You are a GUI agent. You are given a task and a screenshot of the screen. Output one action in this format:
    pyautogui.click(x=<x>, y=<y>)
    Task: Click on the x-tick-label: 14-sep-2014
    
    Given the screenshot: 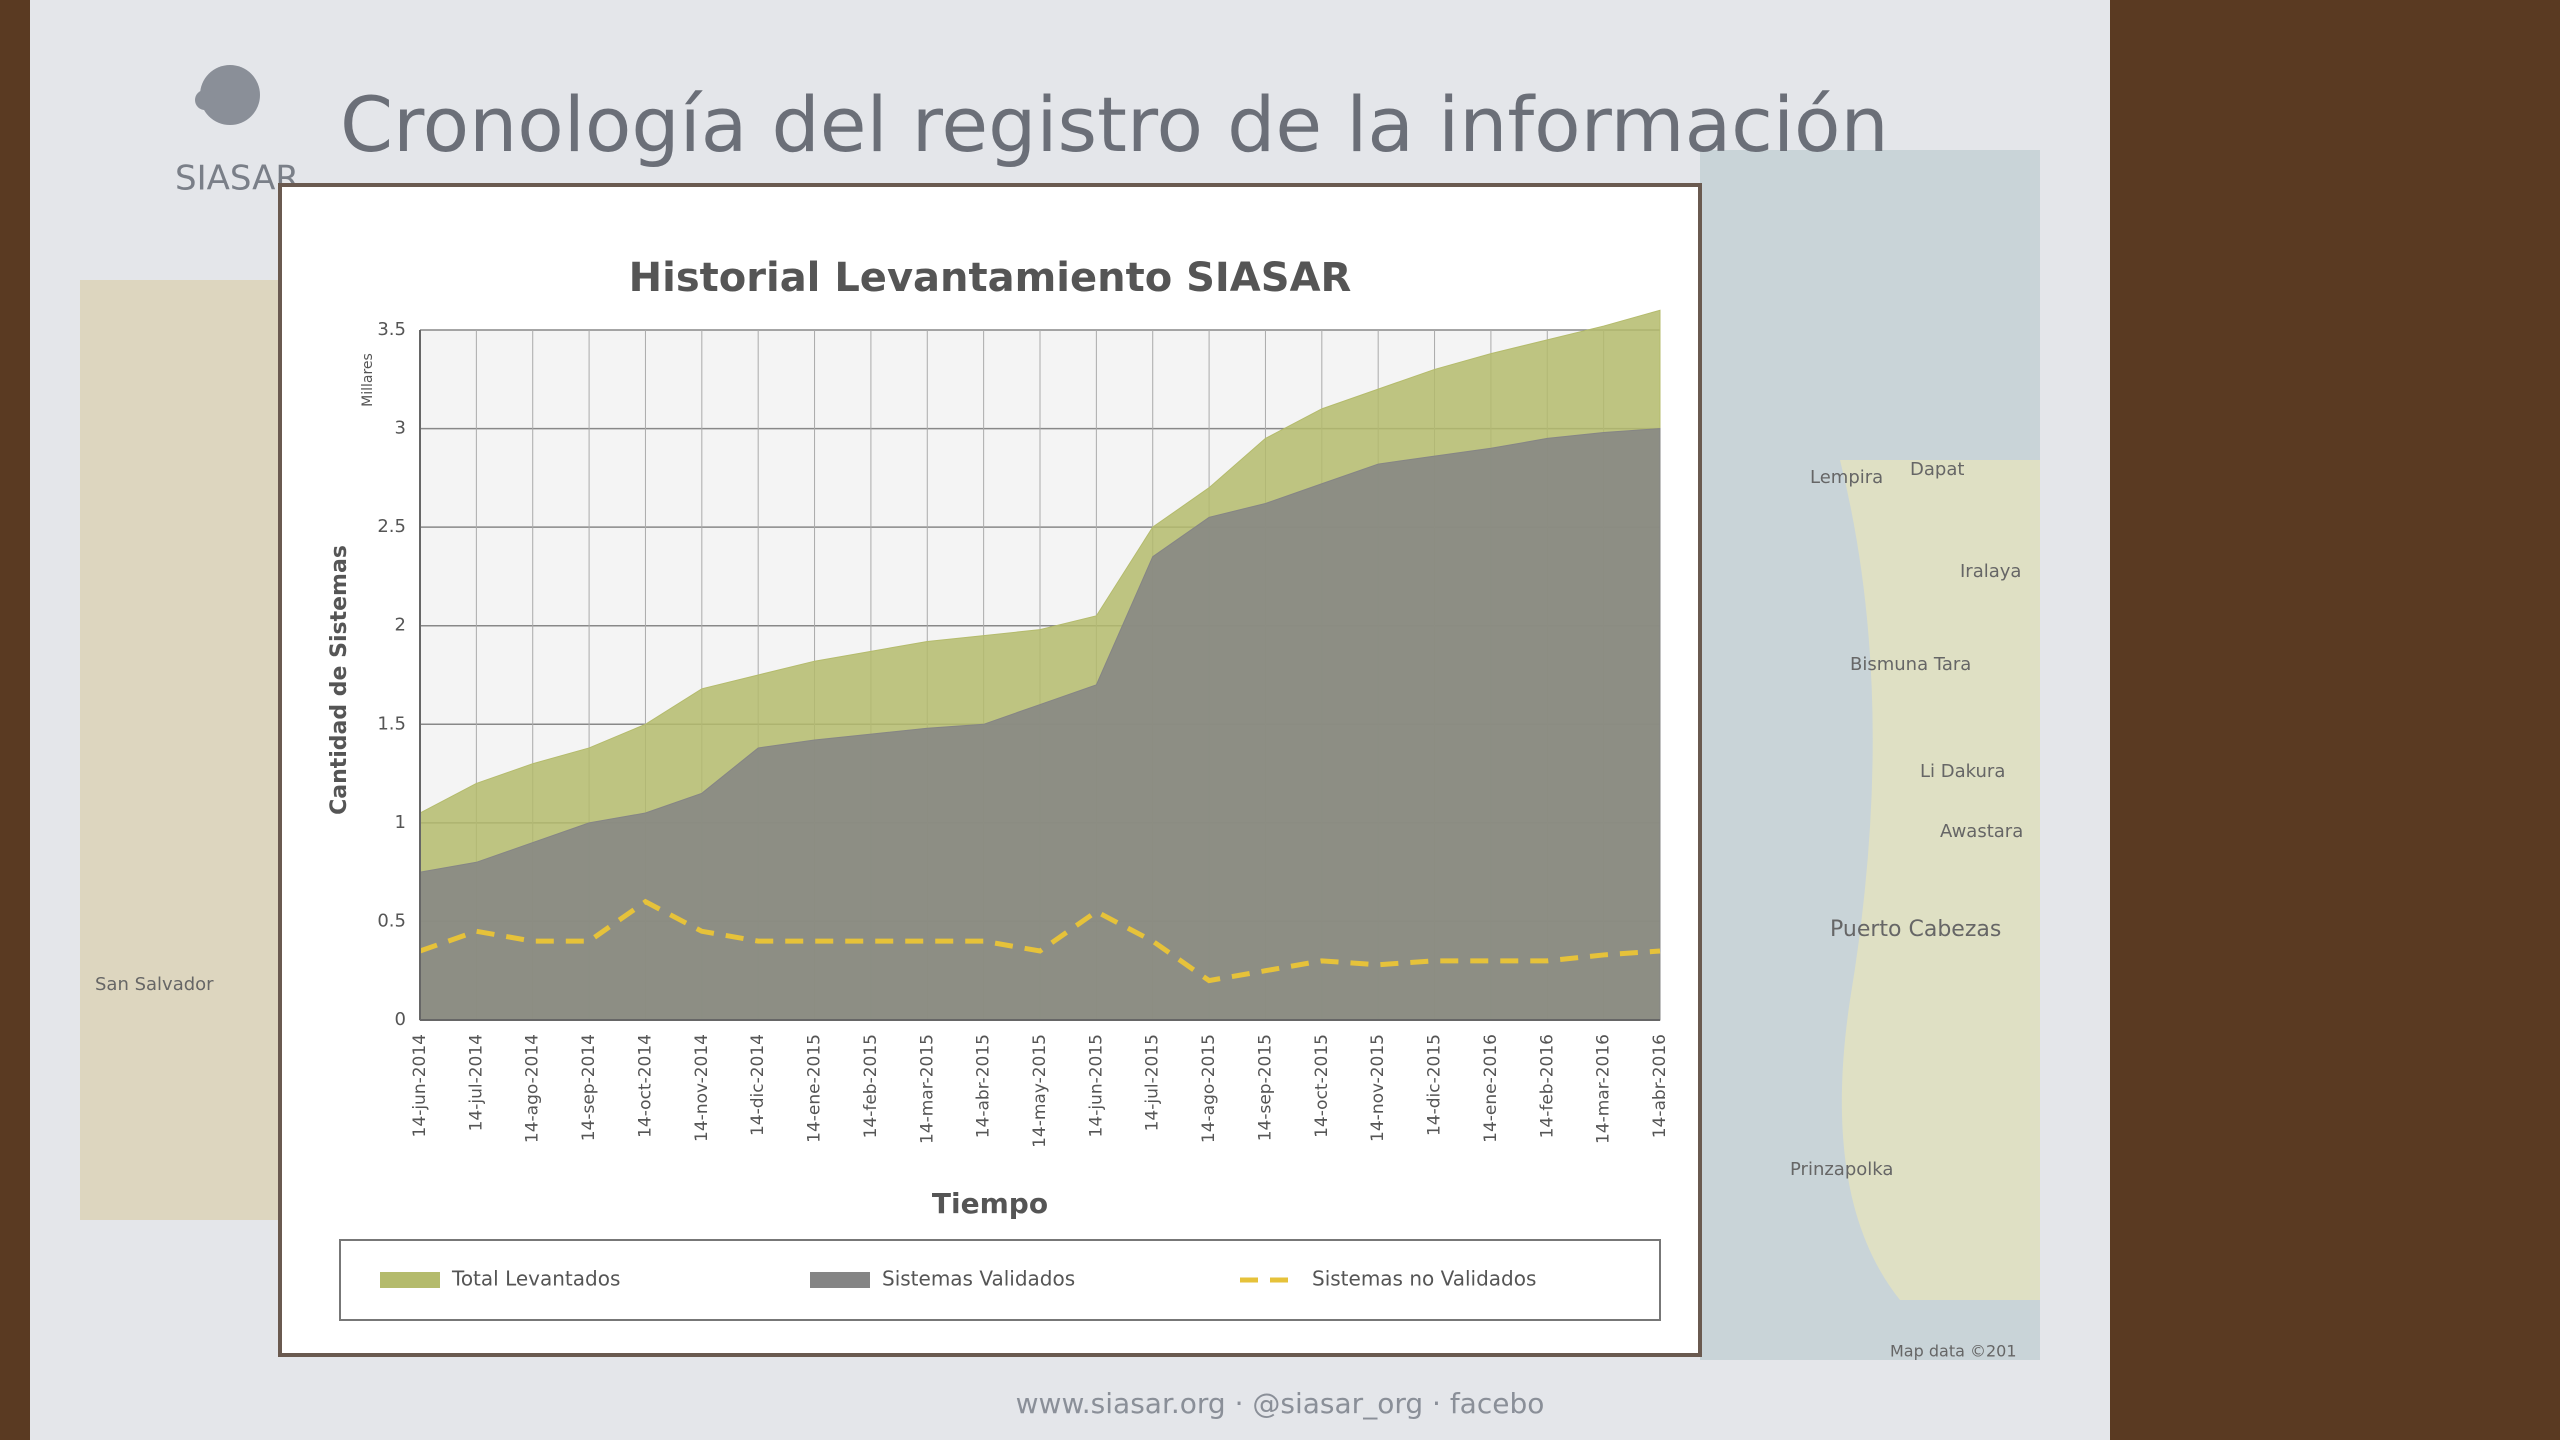 What is the action you would take?
    pyautogui.click(x=589, y=1087)
    